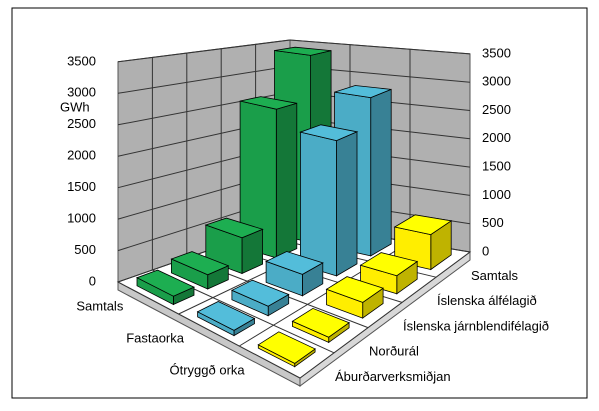  What do you see at coordinates (155, 337) in the screenshot?
I see `series-label: Fastaorka` at bounding box center [155, 337].